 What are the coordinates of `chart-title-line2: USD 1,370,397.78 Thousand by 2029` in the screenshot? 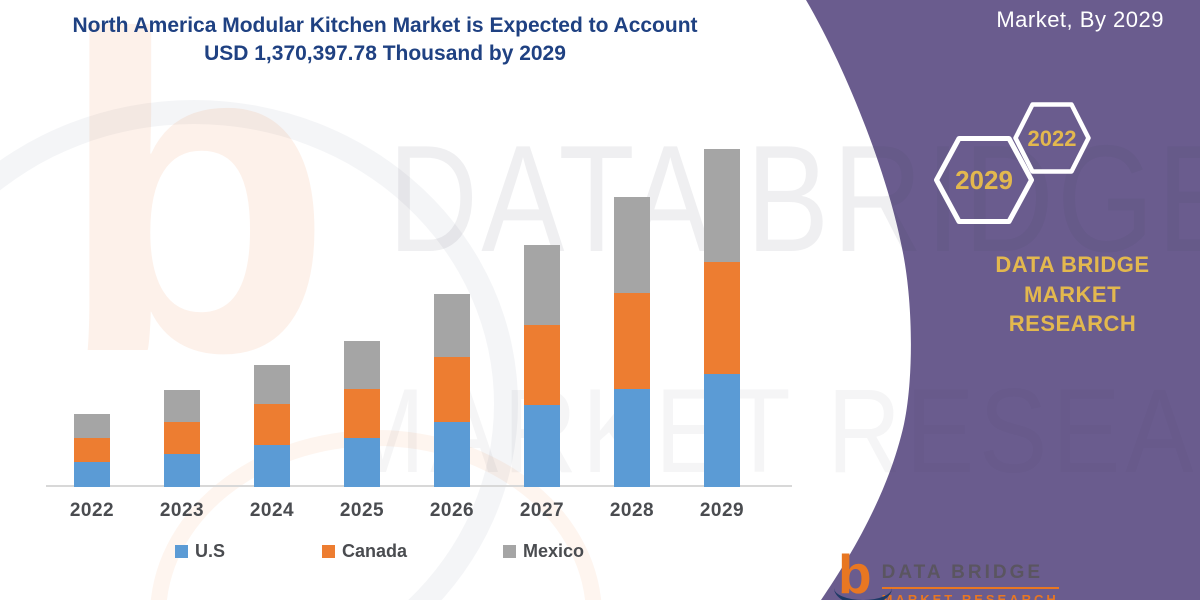 It's located at (385, 54).